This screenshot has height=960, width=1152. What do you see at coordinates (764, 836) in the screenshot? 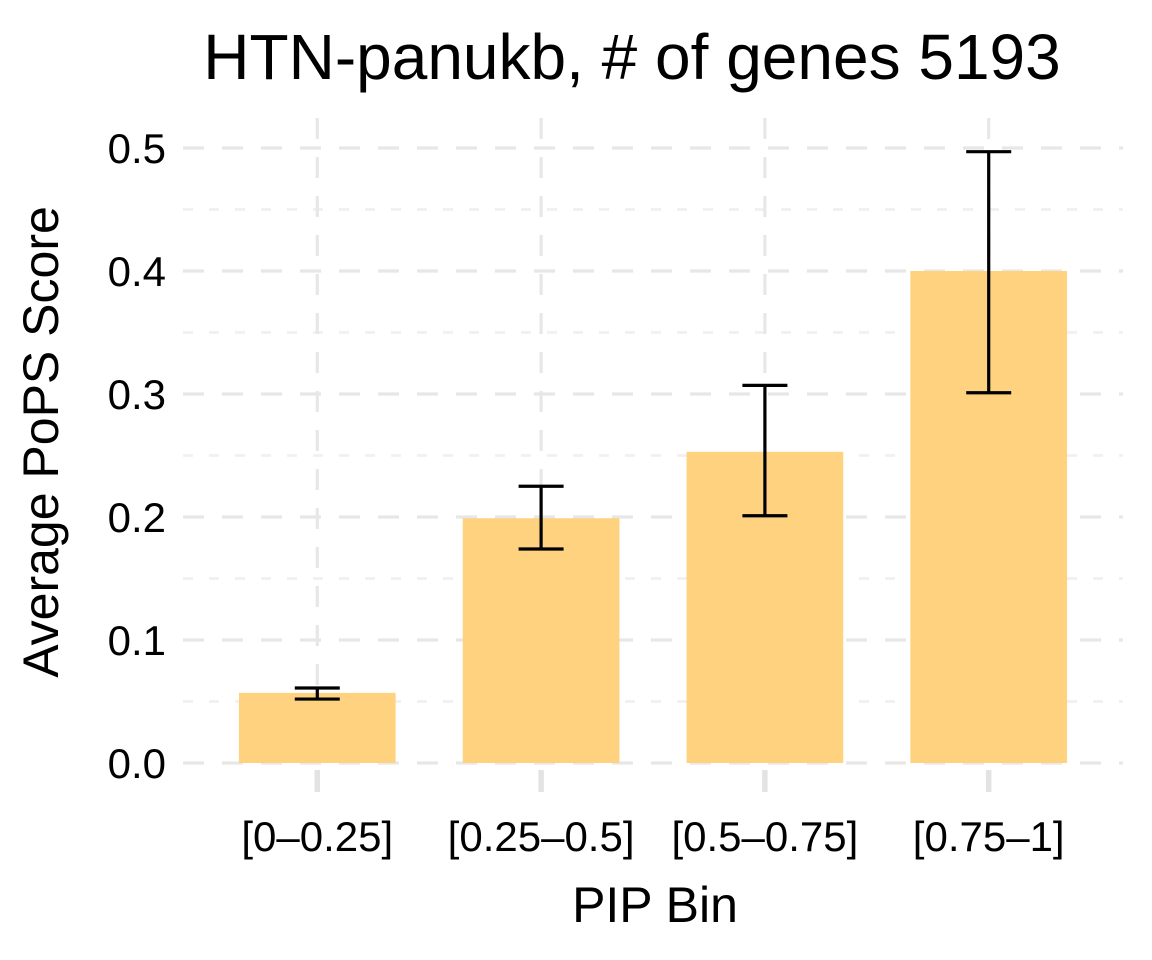
I see `x-tick-label: [0.5–0.75]` at bounding box center [764, 836].